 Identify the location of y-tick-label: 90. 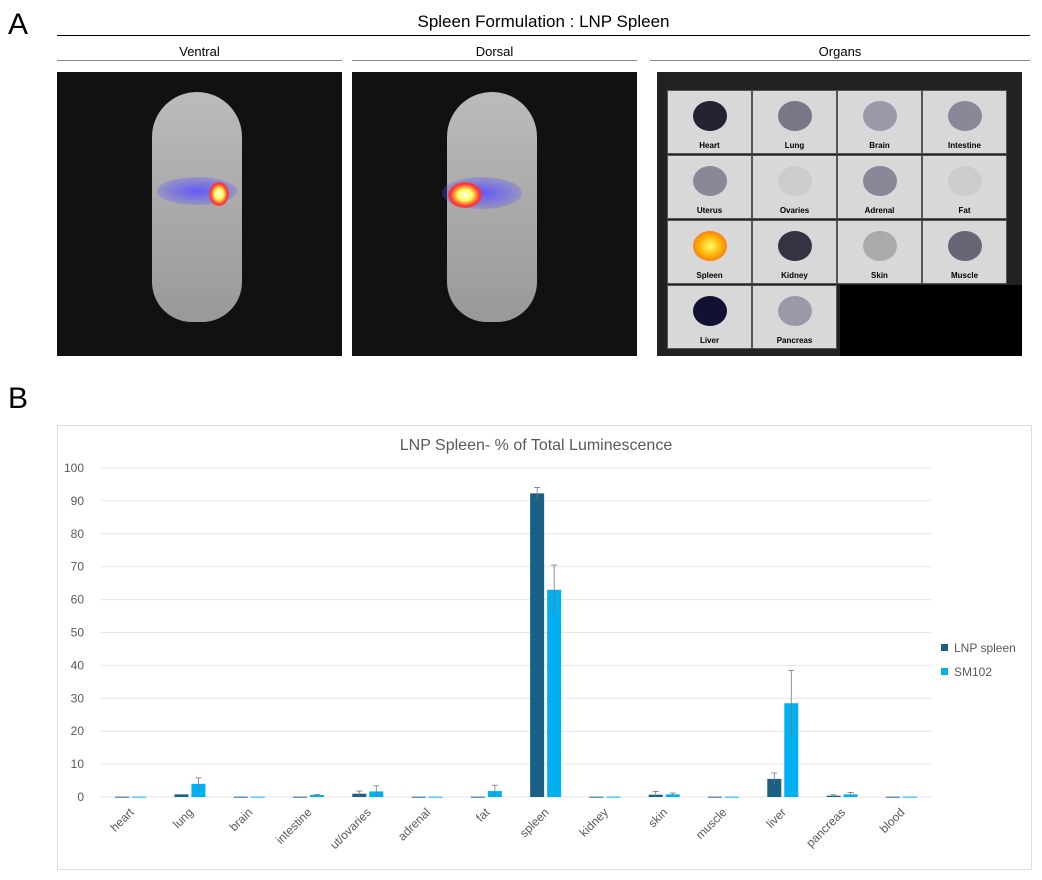
(78, 501).